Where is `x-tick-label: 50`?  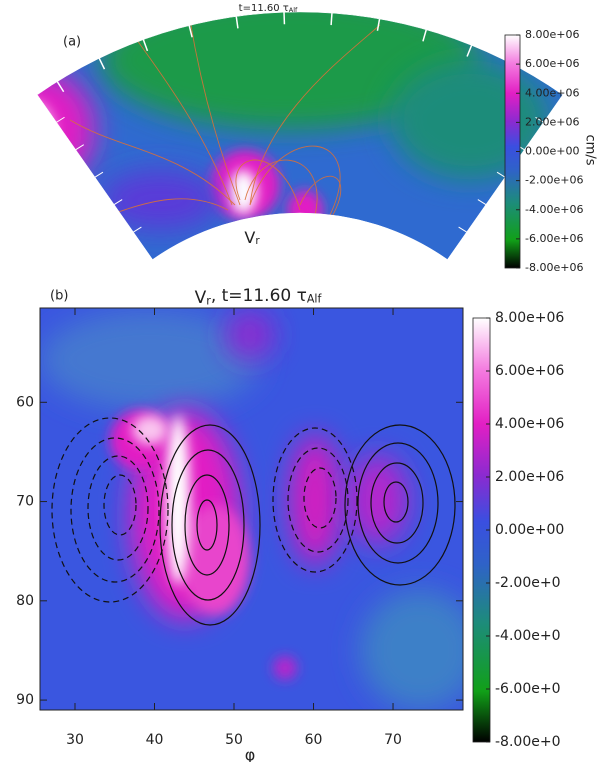 x-tick-label: 50 is located at coordinates (234, 740).